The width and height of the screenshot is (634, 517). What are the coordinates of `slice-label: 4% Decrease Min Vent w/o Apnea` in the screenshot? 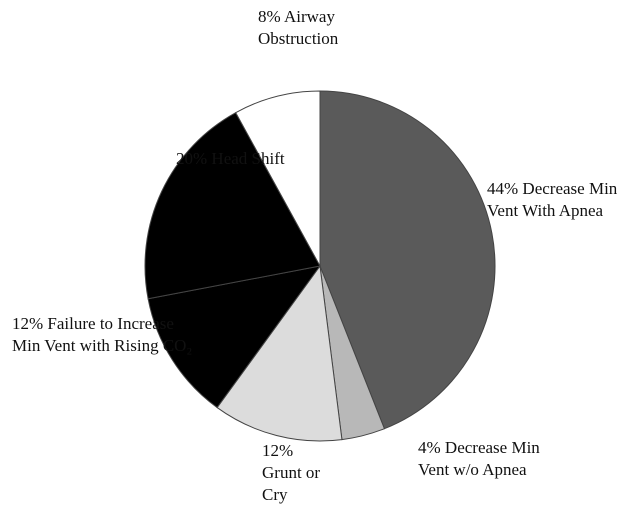 It's located at (488, 459).